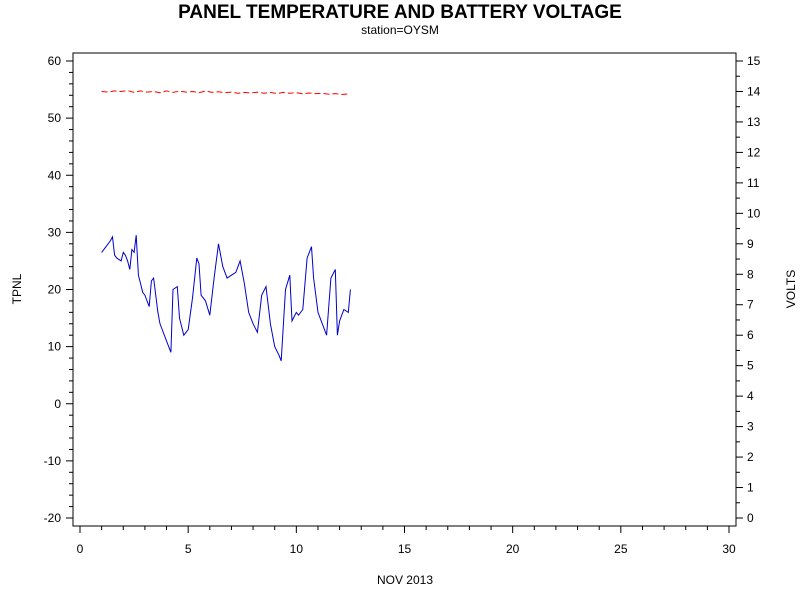 This screenshot has width=800, height=600. Describe the element at coordinates (754, 152) in the screenshot. I see `y-right-tick-label: 12` at that location.